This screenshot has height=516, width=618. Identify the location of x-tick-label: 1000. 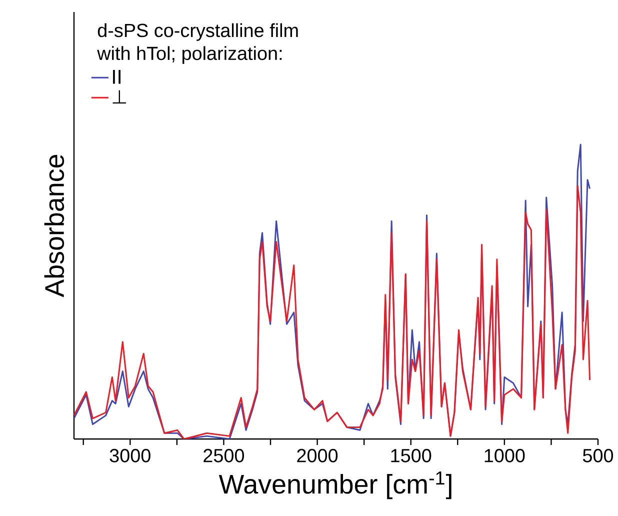
(504, 455).